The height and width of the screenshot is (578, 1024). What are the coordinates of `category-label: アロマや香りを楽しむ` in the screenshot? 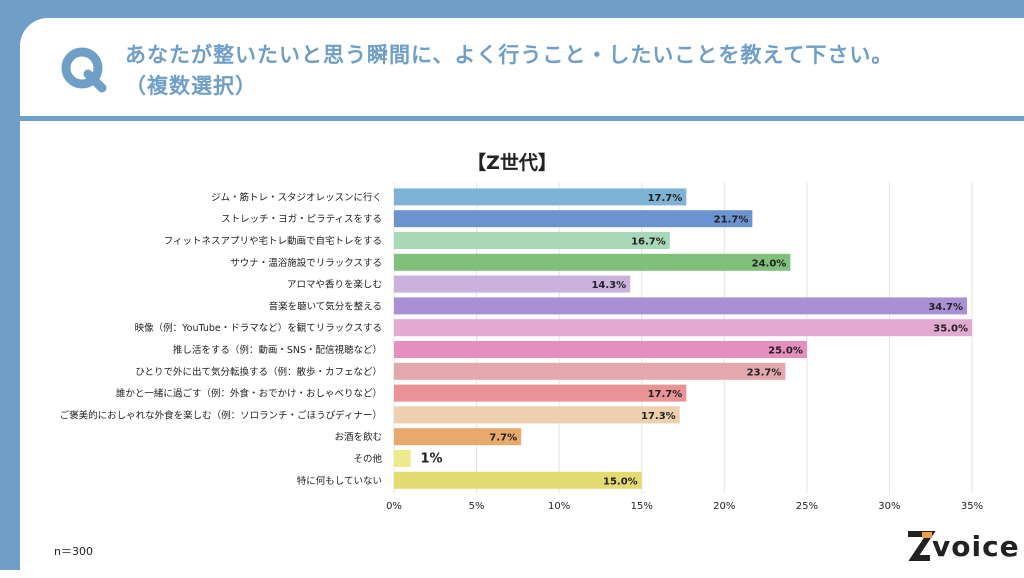 It's located at (334, 285).